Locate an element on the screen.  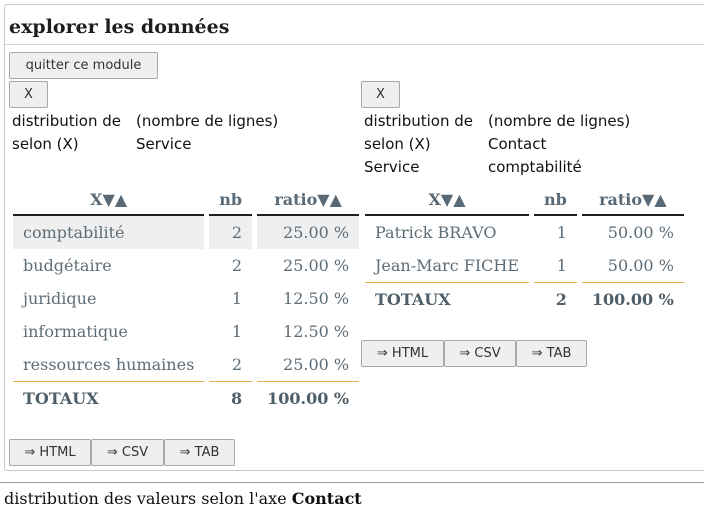
table-row: comptabilité 2 25.00 % is located at coordinates (186, 232).